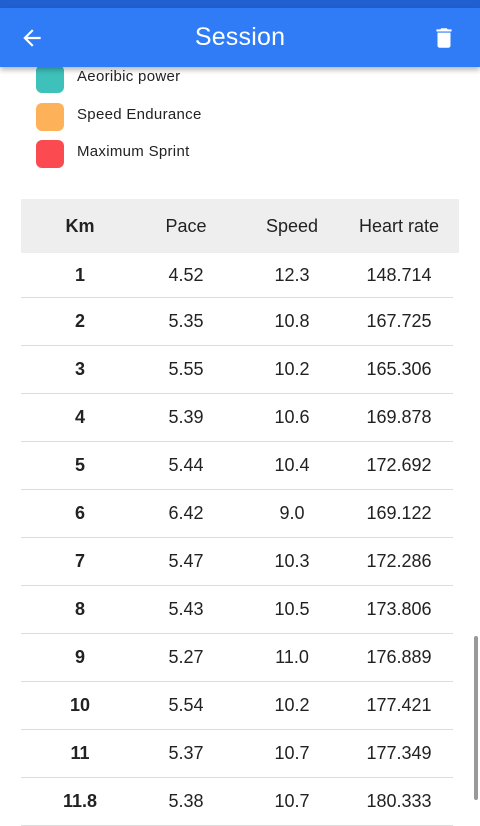 This screenshot has width=480, height=826. I want to click on cell-speed: 10.8, so click(292, 321).